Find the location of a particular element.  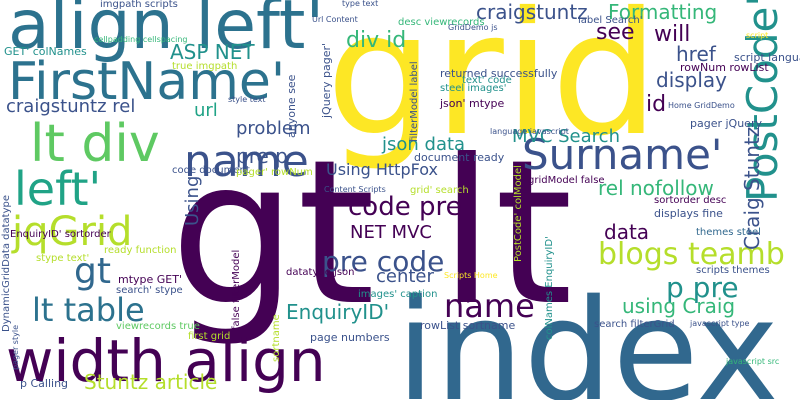

word-steel-images: steel images' is located at coordinates (473, 88).